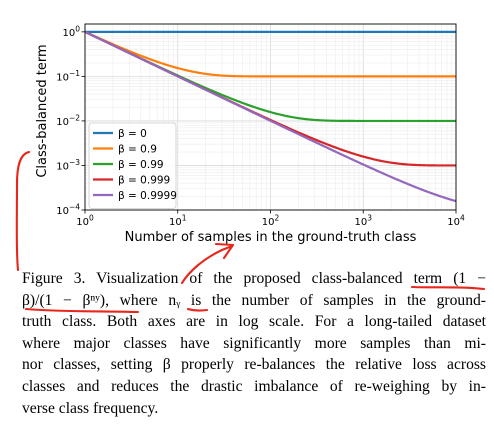  What do you see at coordinates (23, 211) in the screenshot?
I see `annotation-left-bracket` at bounding box center [23, 211].